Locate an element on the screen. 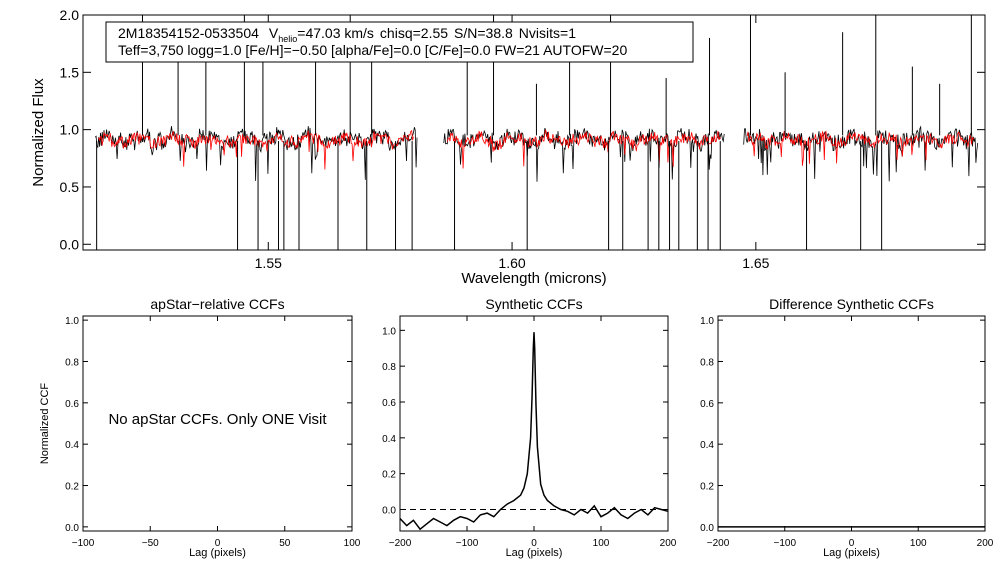 The height and width of the screenshot is (576, 1008). difference-x-tick-label: 200 is located at coordinates (985, 543).